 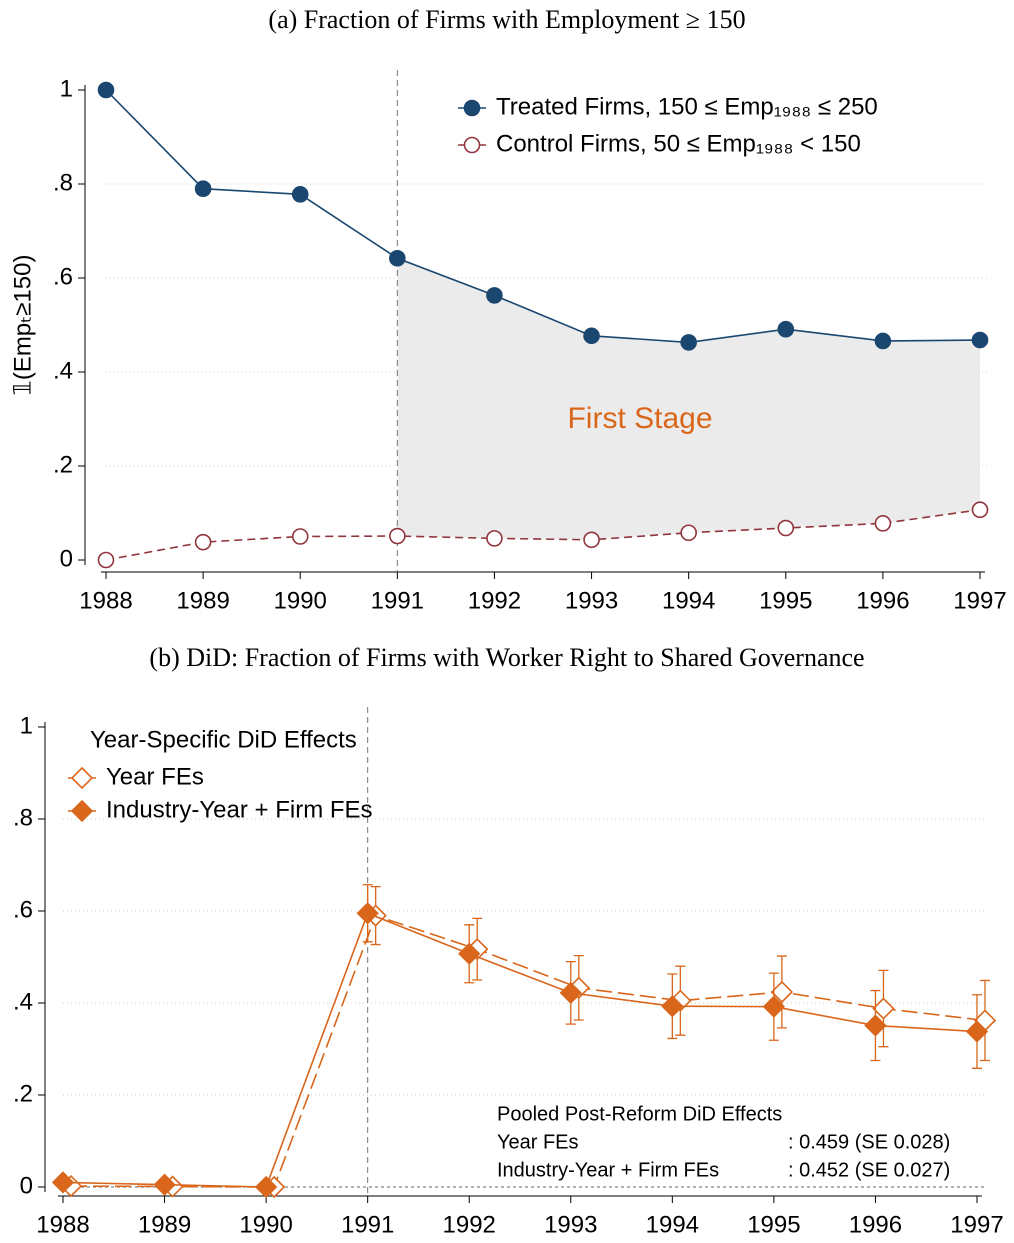 What do you see at coordinates (869, 1170) in the screenshot?
I see `note-cell: : 0.452 (SE 0.027)` at bounding box center [869, 1170].